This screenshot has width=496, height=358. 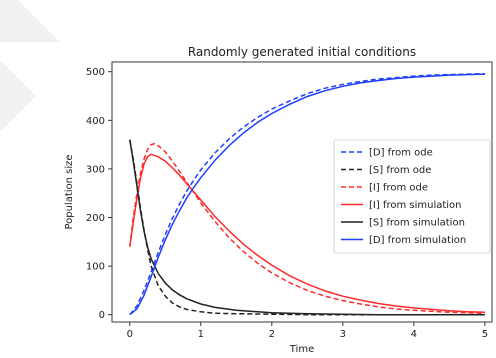 What do you see at coordinates (398, 188) in the screenshot?
I see `legend-entry-label: [I] from ode` at bounding box center [398, 188].